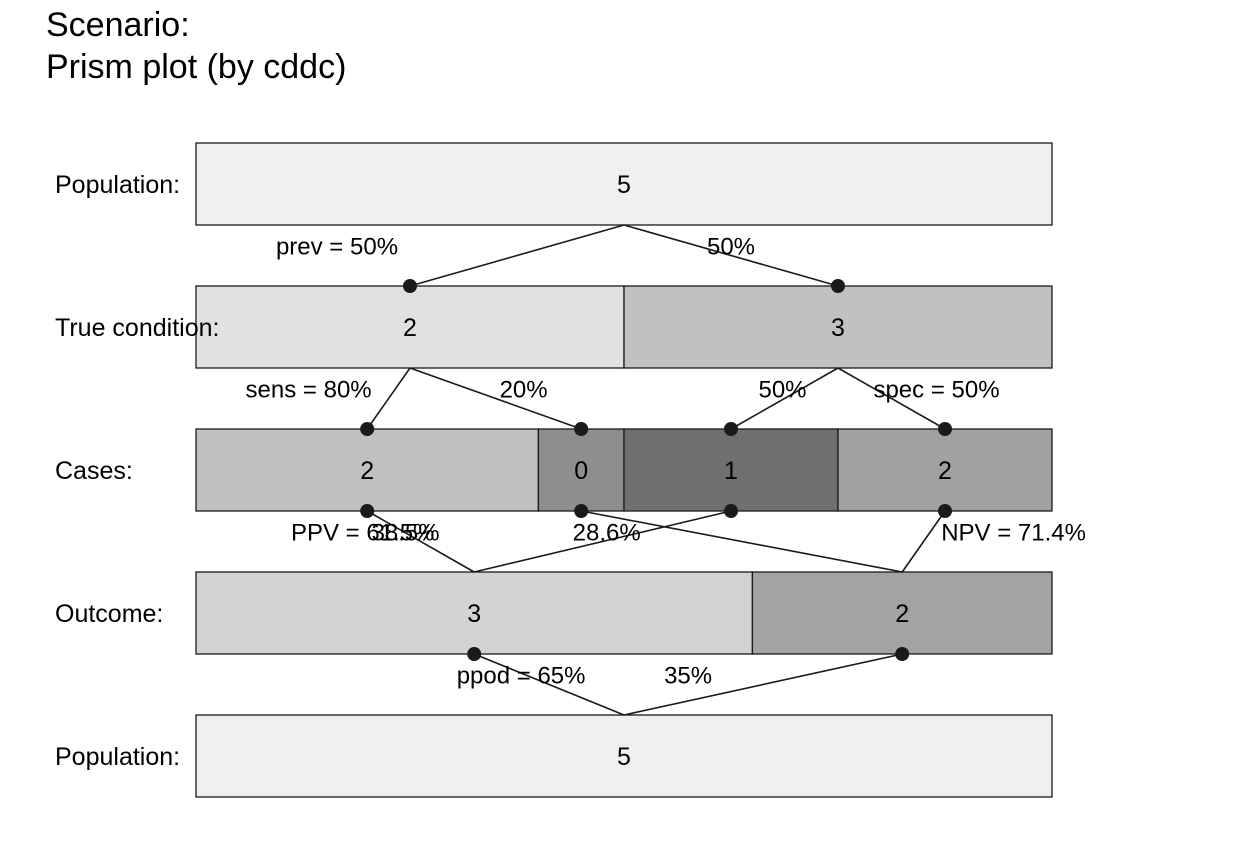  I want to click on link-dot-2-2b, so click(731, 511).